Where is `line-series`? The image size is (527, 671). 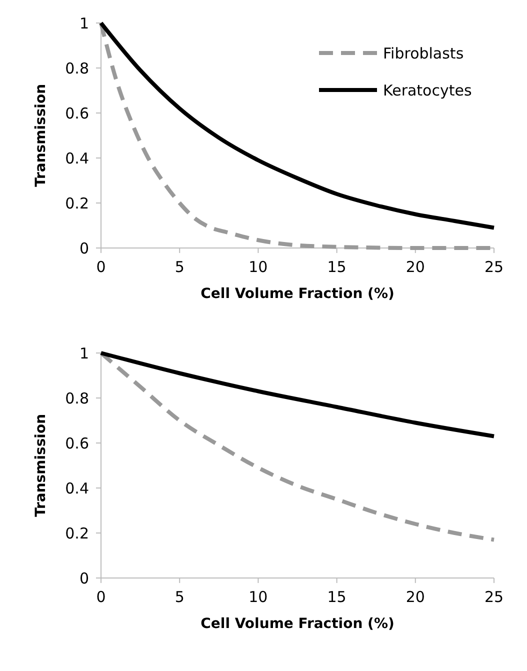 line-series is located at coordinates (297, 394).